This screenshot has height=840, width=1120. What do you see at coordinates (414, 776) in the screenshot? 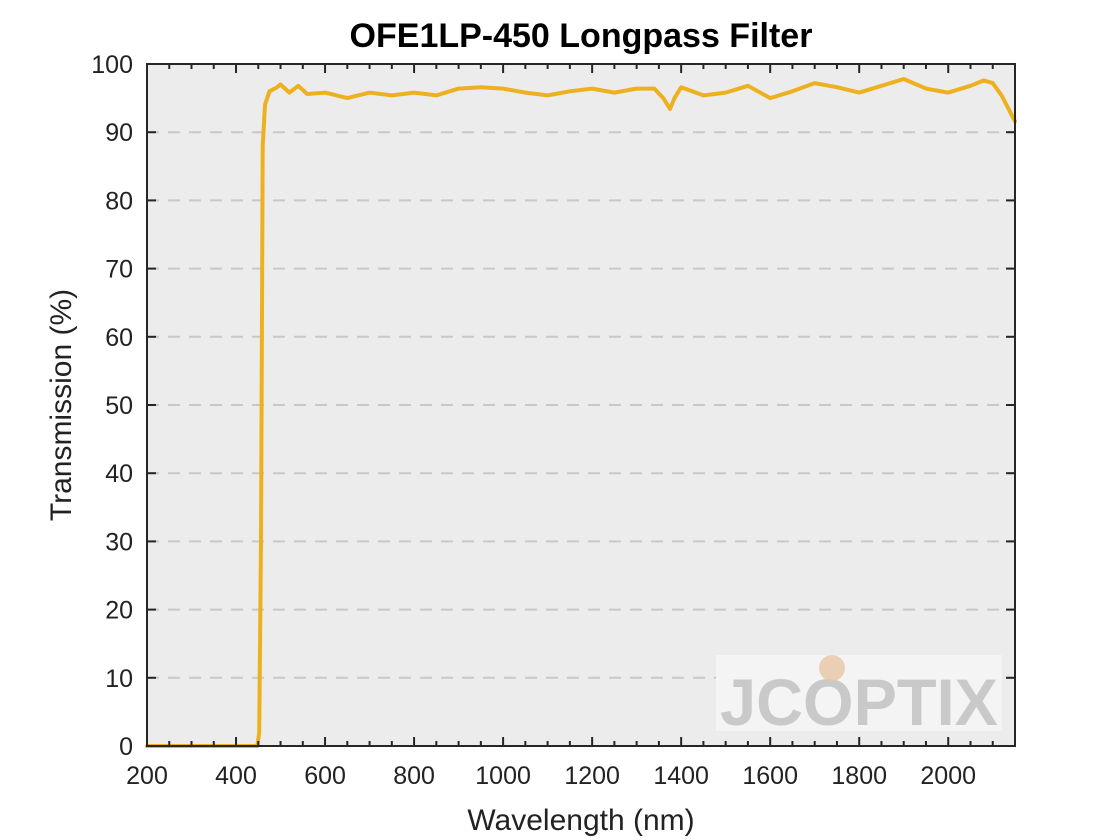
I see `x-tick-label: 800` at bounding box center [414, 776].